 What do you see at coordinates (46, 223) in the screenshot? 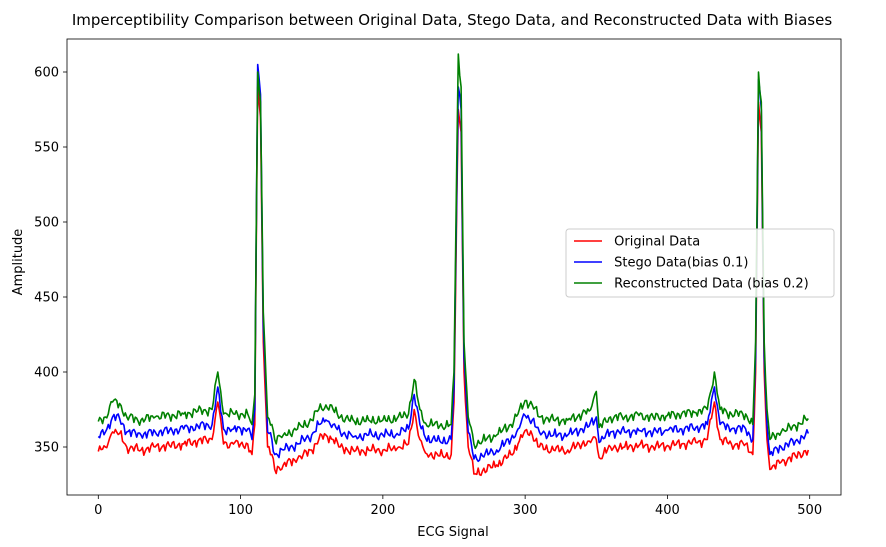
I see `y-tick-label: 500` at bounding box center [46, 223].